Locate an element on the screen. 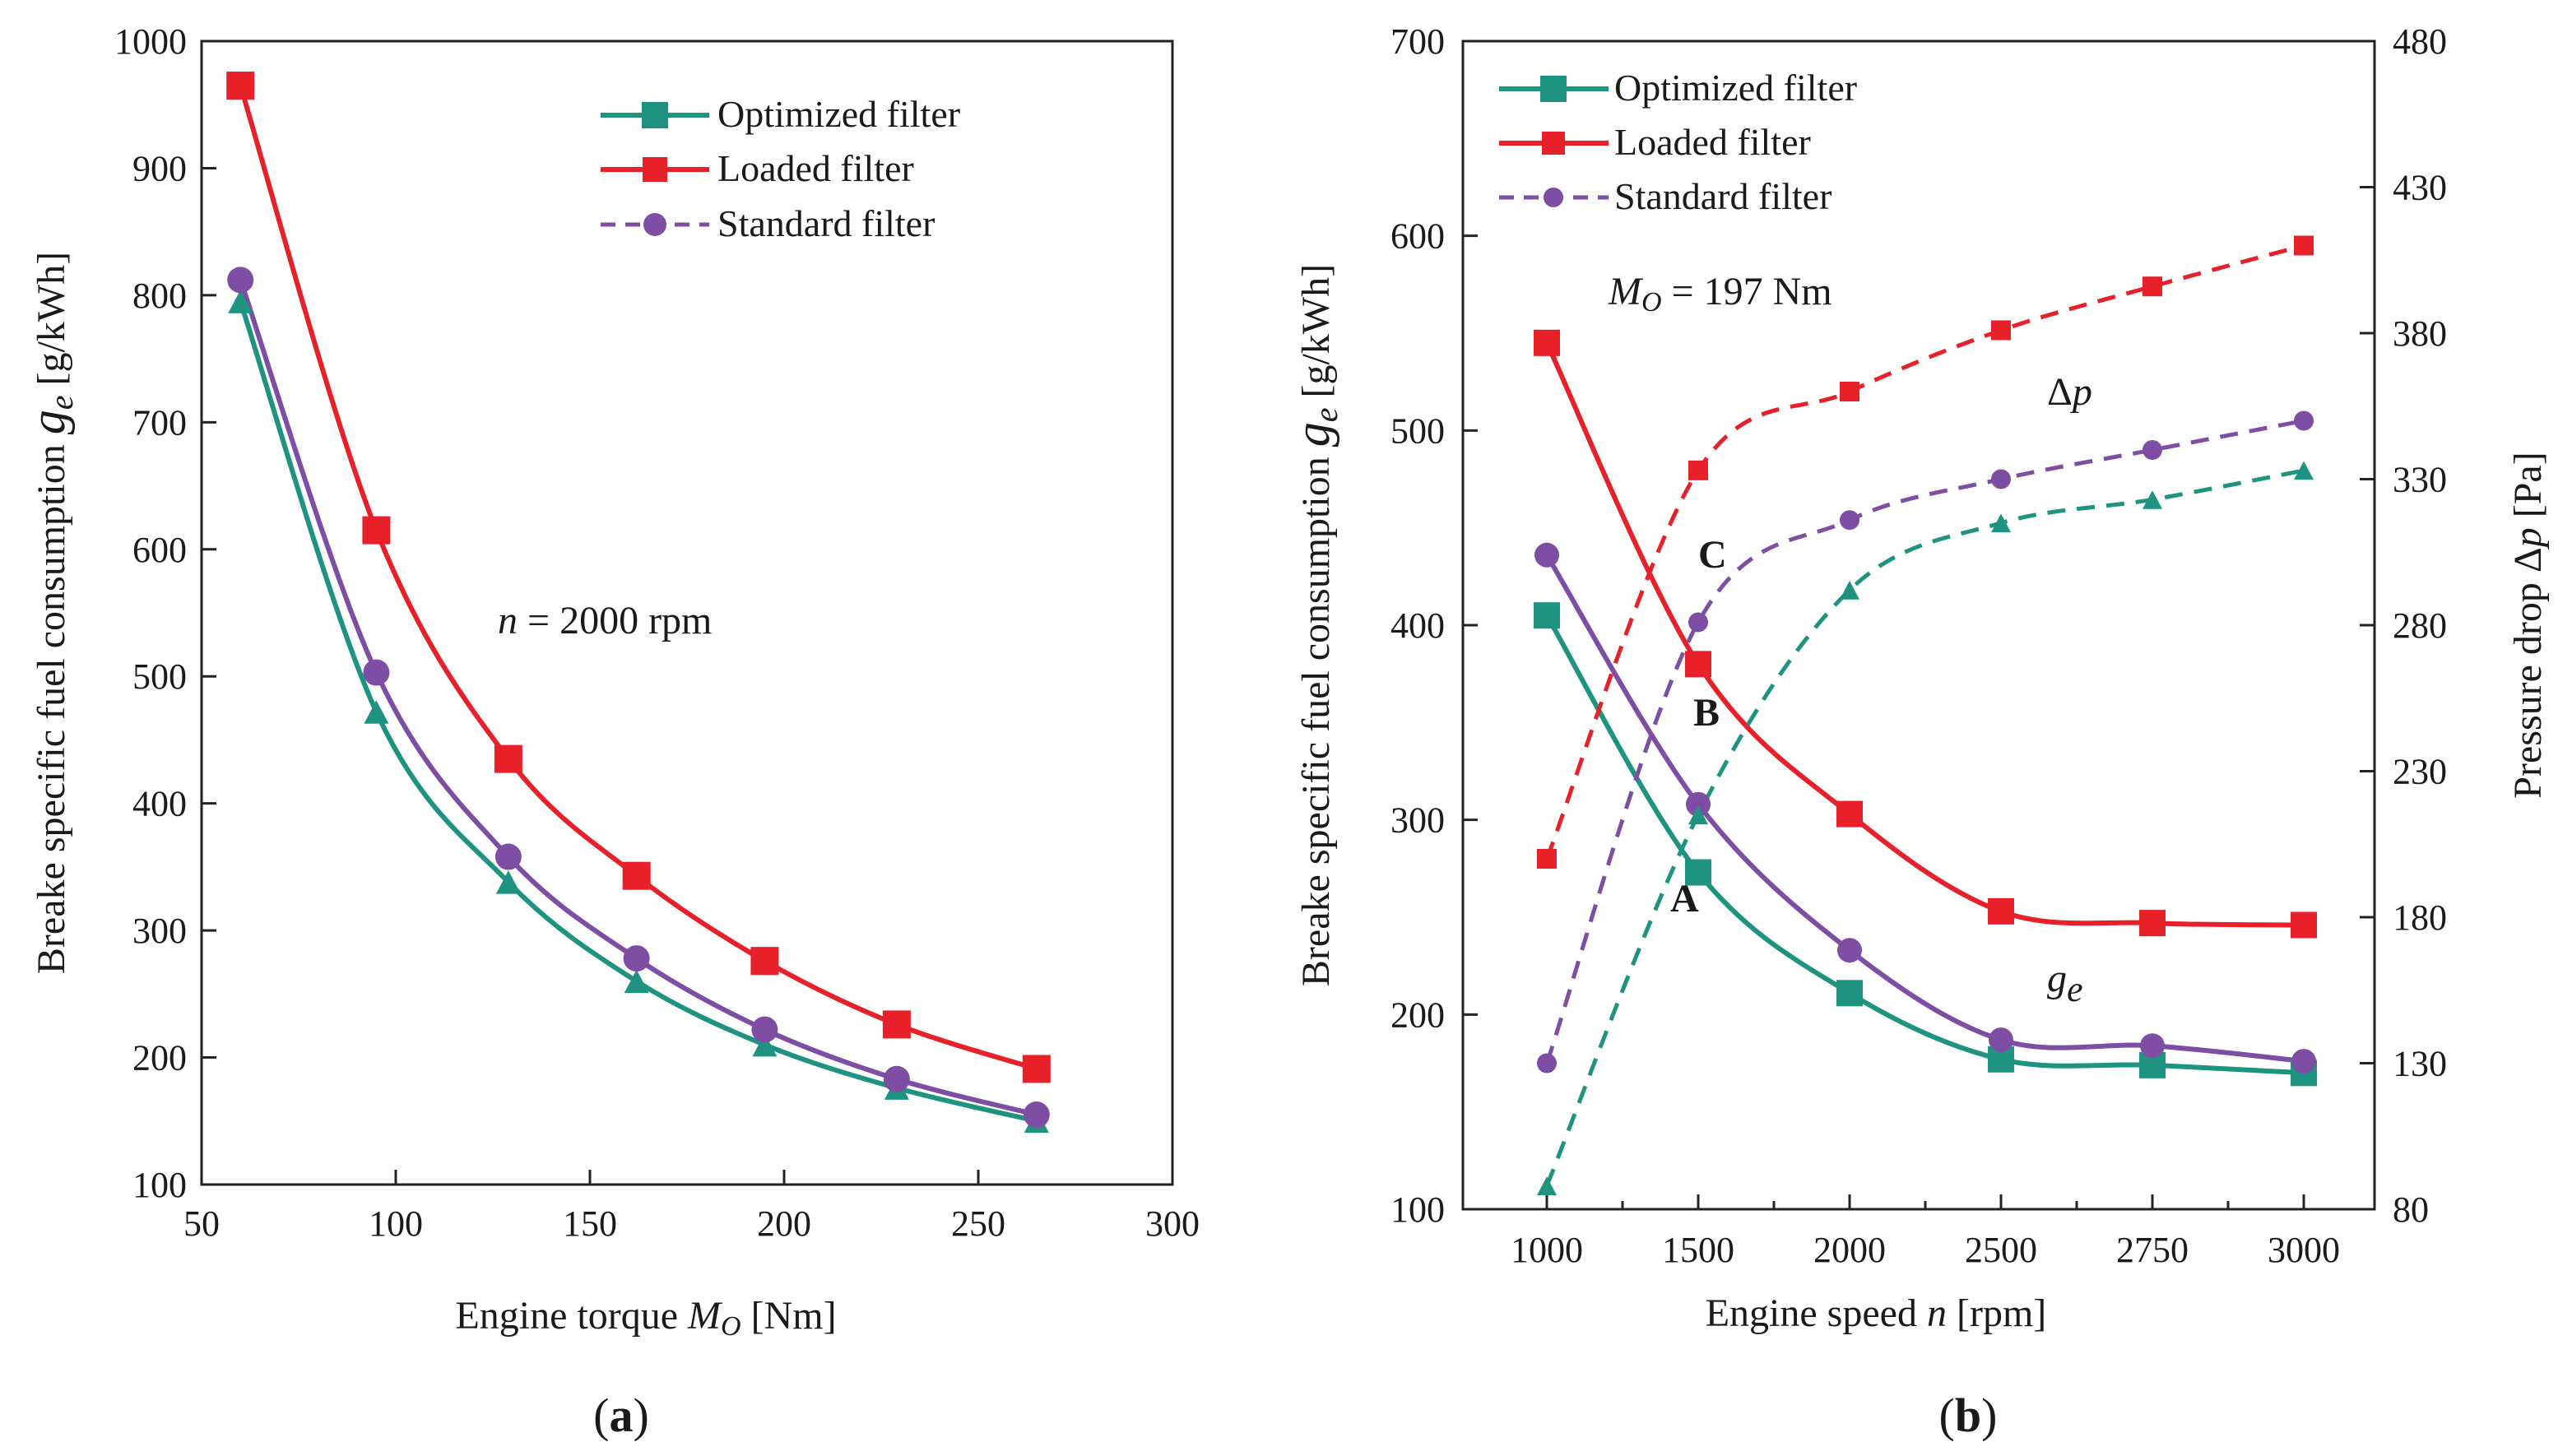 Image resolution: width=2572 pixels, height=1456 pixels. panel-b-y2-tick-label: 330 is located at coordinates (2420, 480).